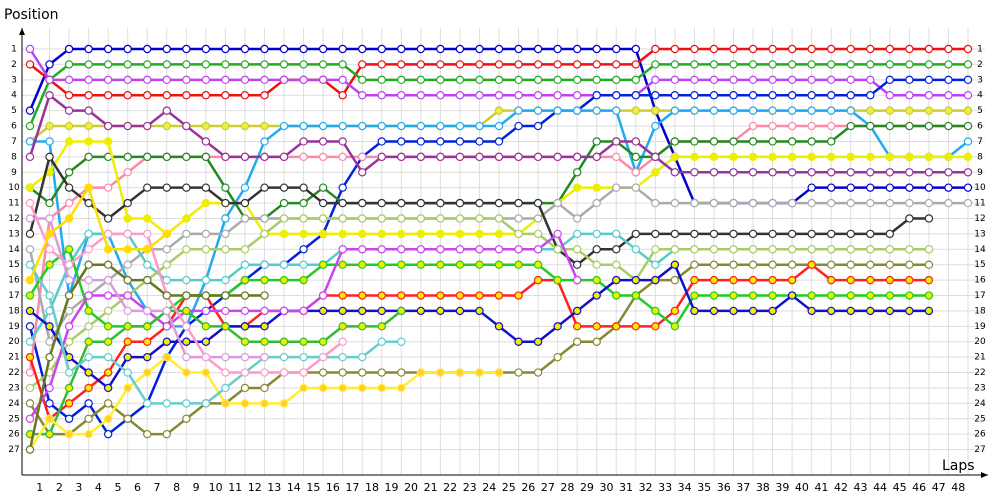 Image resolution: width=1000 pixels, height=500 pixels. I want to click on y-tick-label-right: 1, so click(980, 50).